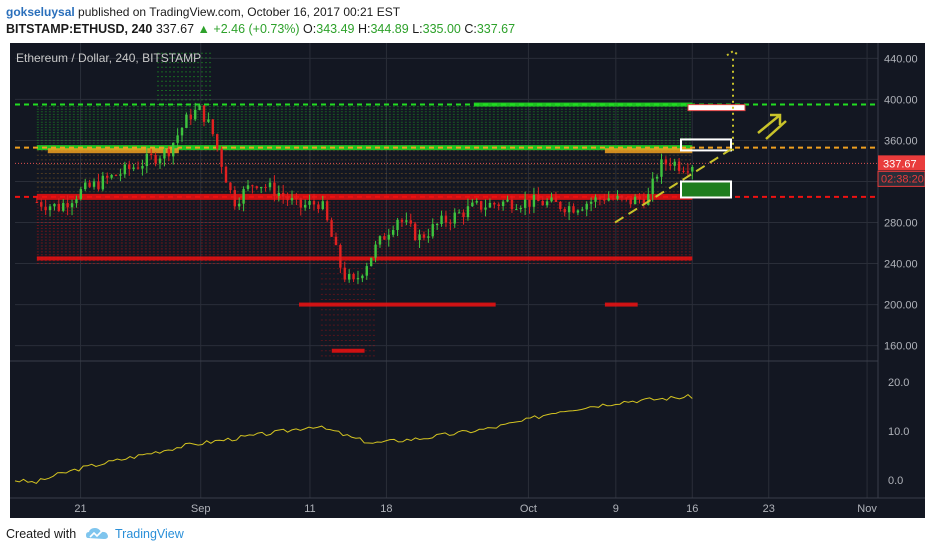 This screenshot has width=932, height=550. What do you see at coordinates (97, 536) in the screenshot?
I see `tradingview-logo-icon` at bounding box center [97, 536].